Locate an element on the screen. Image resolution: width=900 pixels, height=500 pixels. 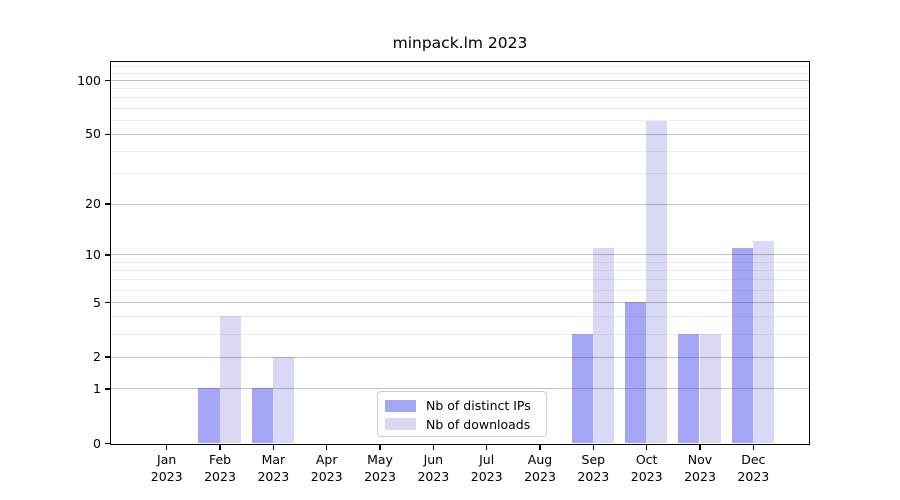
x-tick-label: Aug 2023 is located at coordinates (540, 468).